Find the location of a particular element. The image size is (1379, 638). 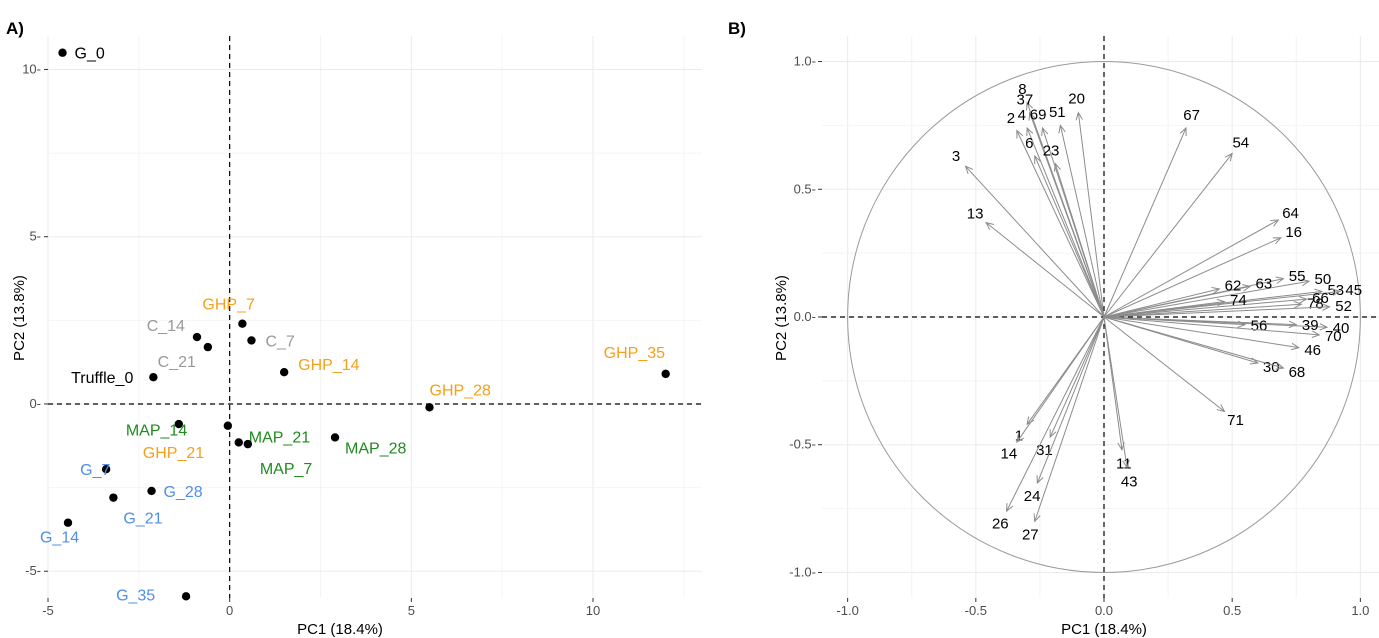

point-label: MAP_14 is located at coordinates (156, 431).